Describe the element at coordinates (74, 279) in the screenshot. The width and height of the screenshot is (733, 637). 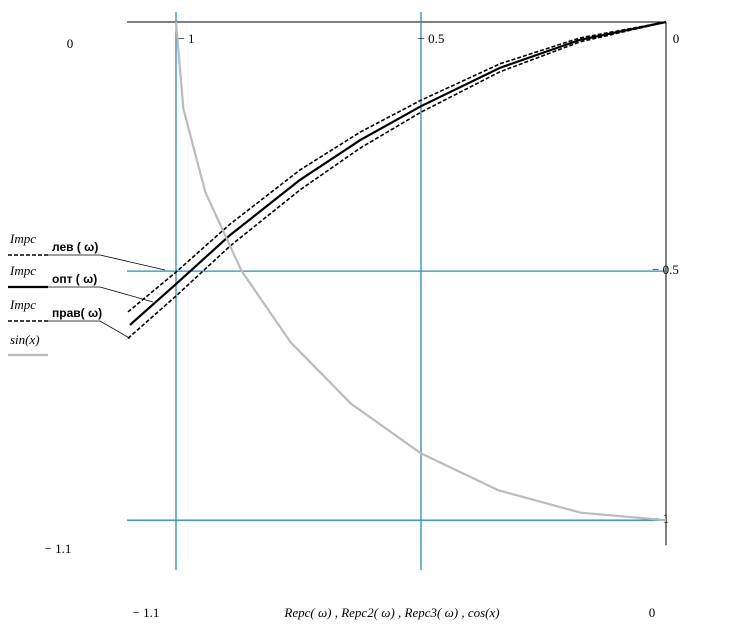
I see `legend-sublabel: опт ( ω)` at that location.